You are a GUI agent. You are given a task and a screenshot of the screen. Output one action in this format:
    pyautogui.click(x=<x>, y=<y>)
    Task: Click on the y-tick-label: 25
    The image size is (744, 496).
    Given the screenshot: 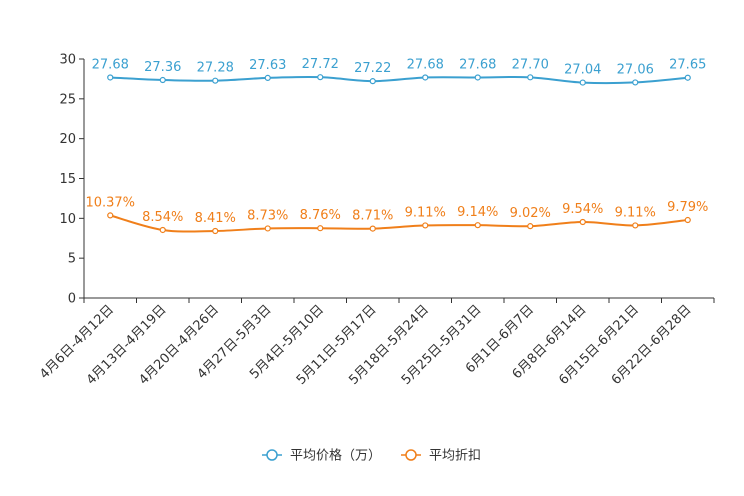 What is the action you would take?
    pyautogui.click(x=67, y=99)
    